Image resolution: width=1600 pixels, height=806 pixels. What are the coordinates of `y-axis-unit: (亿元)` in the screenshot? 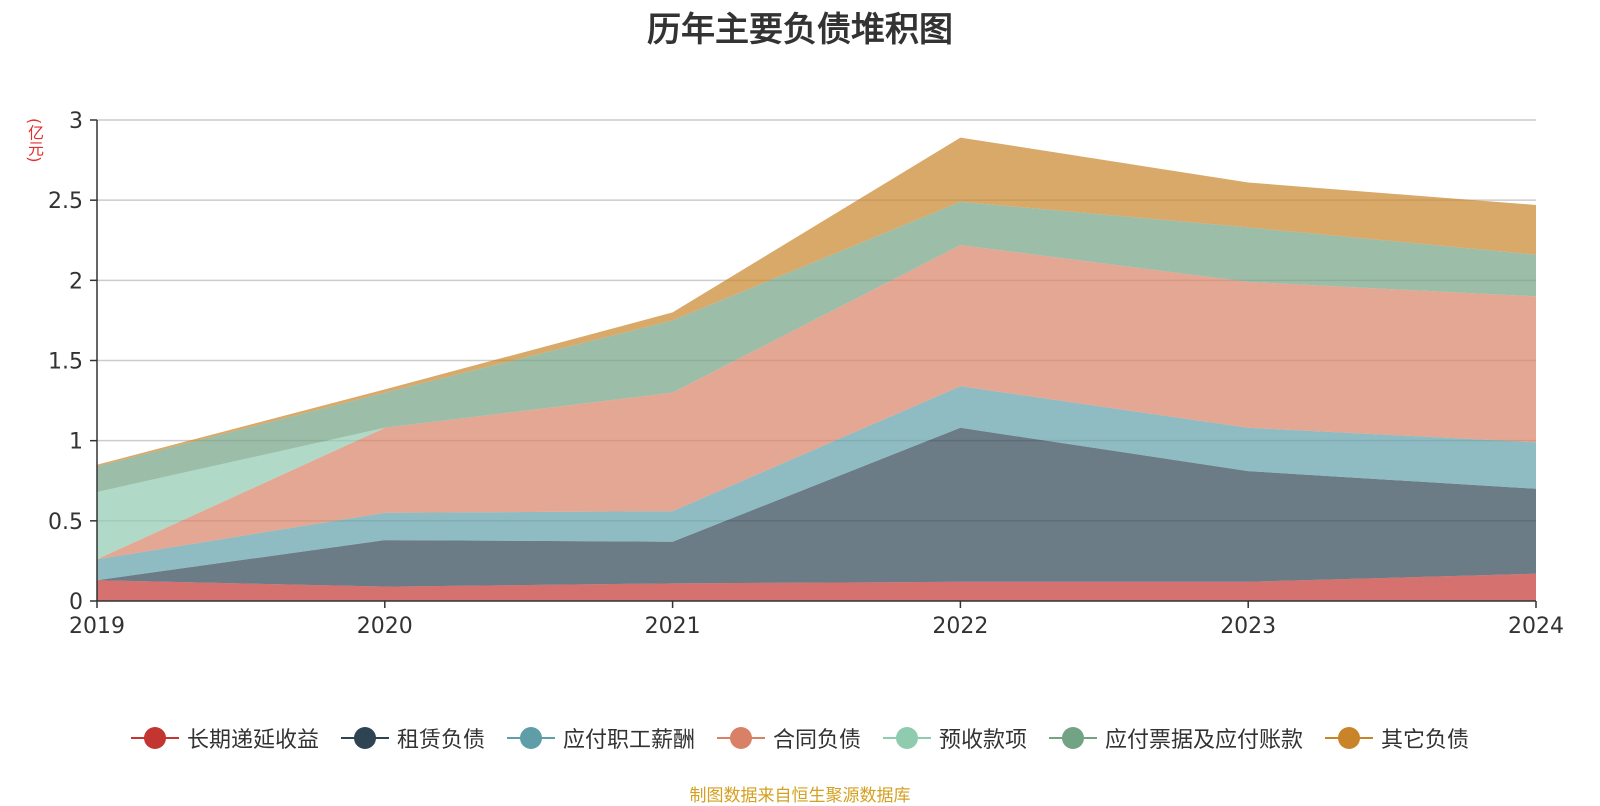 It's located at (34, 140).